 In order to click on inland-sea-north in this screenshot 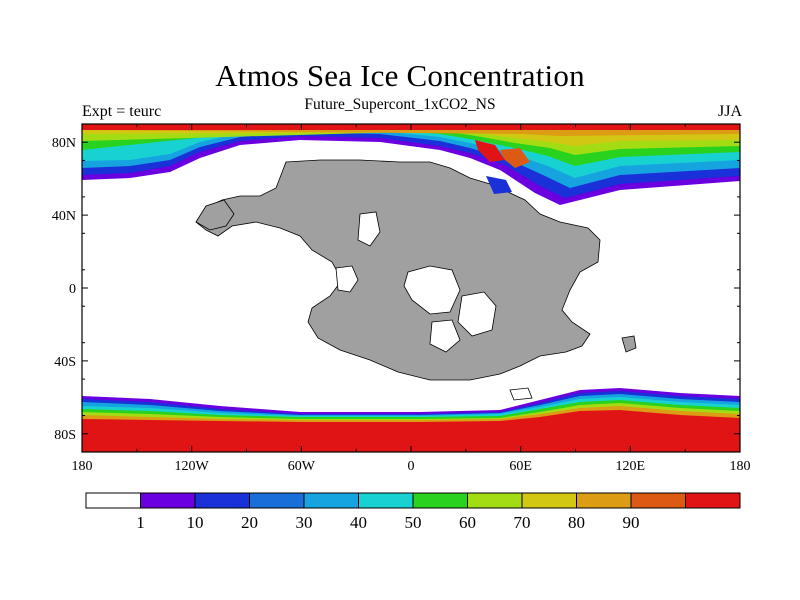, I will do `click(369, 229)`.